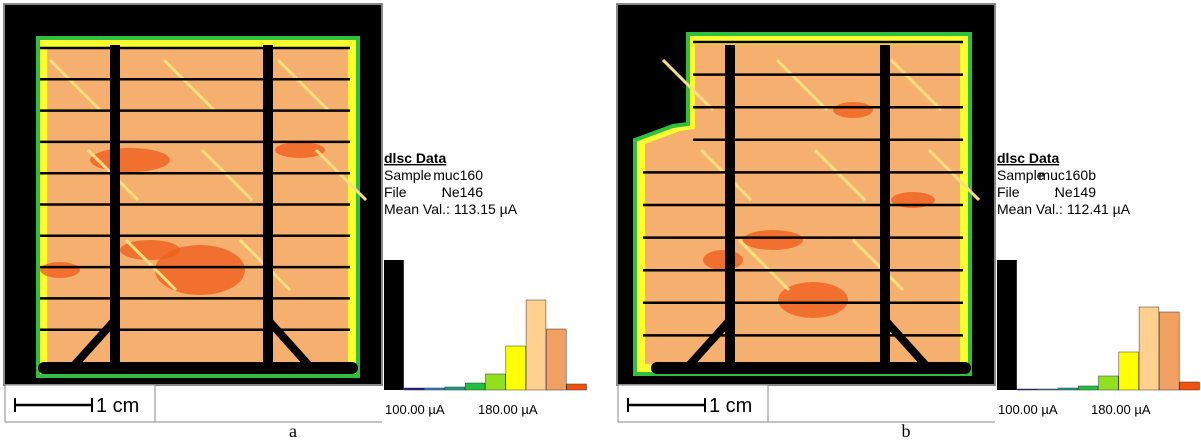 The width and height of the screenshot is (1201, 444). Describe the element at coordinates (462, 192) in the screenshot. I see `info-value: Ne146` at that location.